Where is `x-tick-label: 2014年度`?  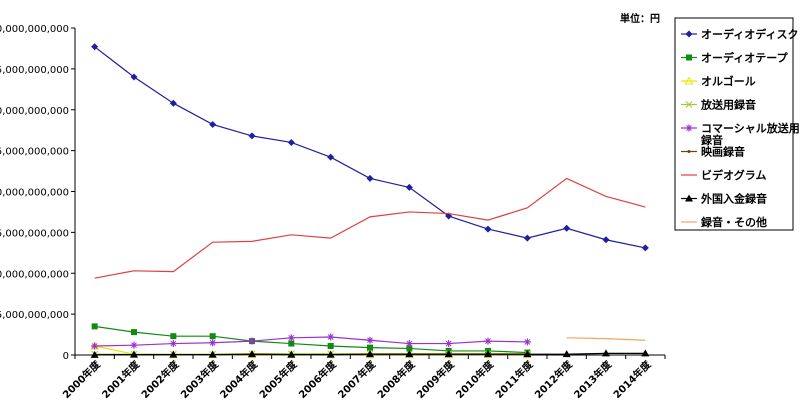 x-tick-label: 2014年度 is located at coordinates (632, 379).